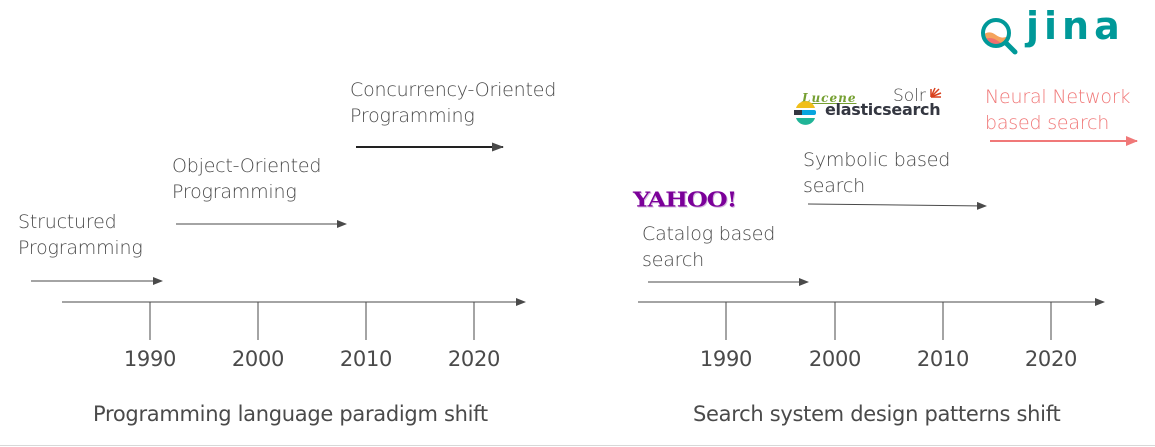 This screenshot has height=447, width=1155. What do you see at coordinates (685, 199) in the screenshot?
I see `yahoo-logo: YAHOO!` at bounding box center [685, 199].